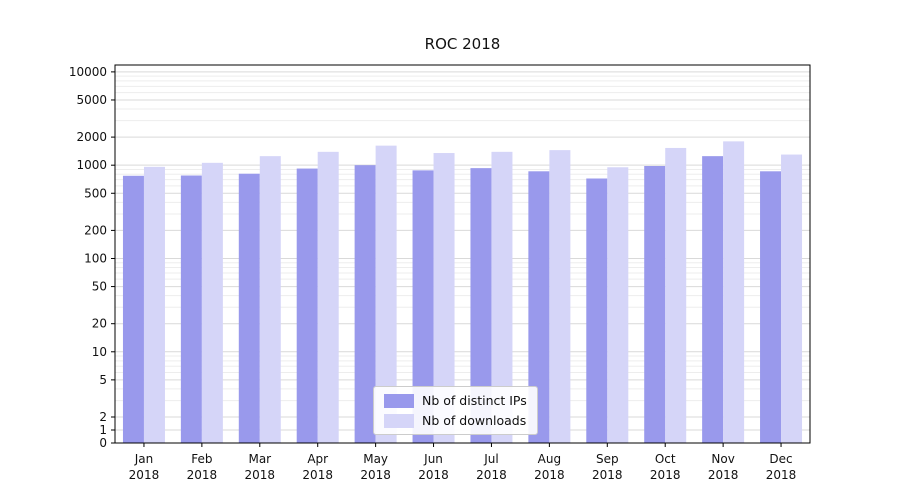 This screenshot has width=900, height=500. Describe the element at coordinates (103, 380) in the screenshot. I see `y-tick-label: 5` at that location.